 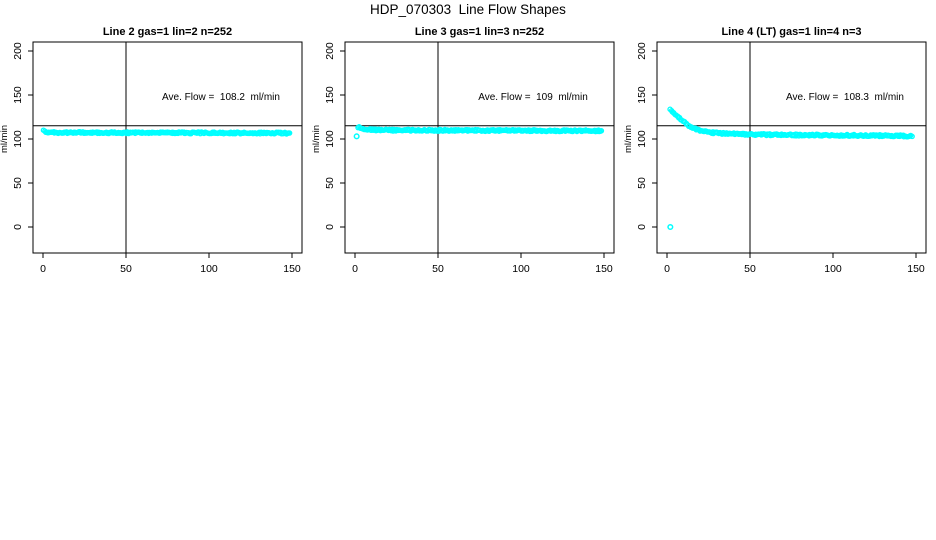 I want to click on panel-title: Line 3 gas=1 lin=3 n=252, so click(x=479, y=32).